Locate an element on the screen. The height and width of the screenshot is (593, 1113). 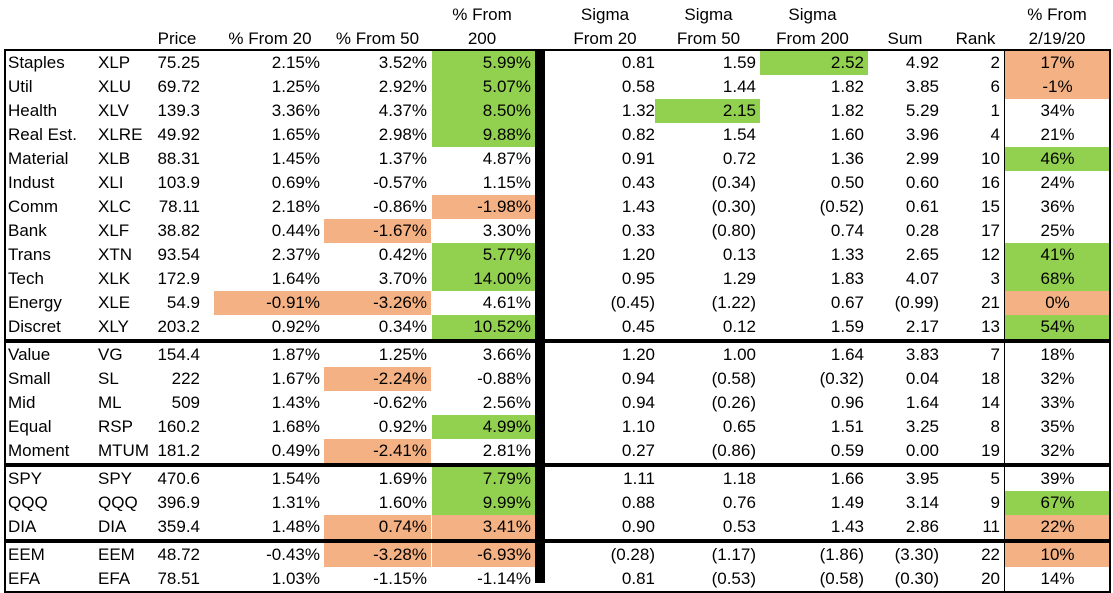
cell-sum: 3.14 is located at coordinates (922, 502).